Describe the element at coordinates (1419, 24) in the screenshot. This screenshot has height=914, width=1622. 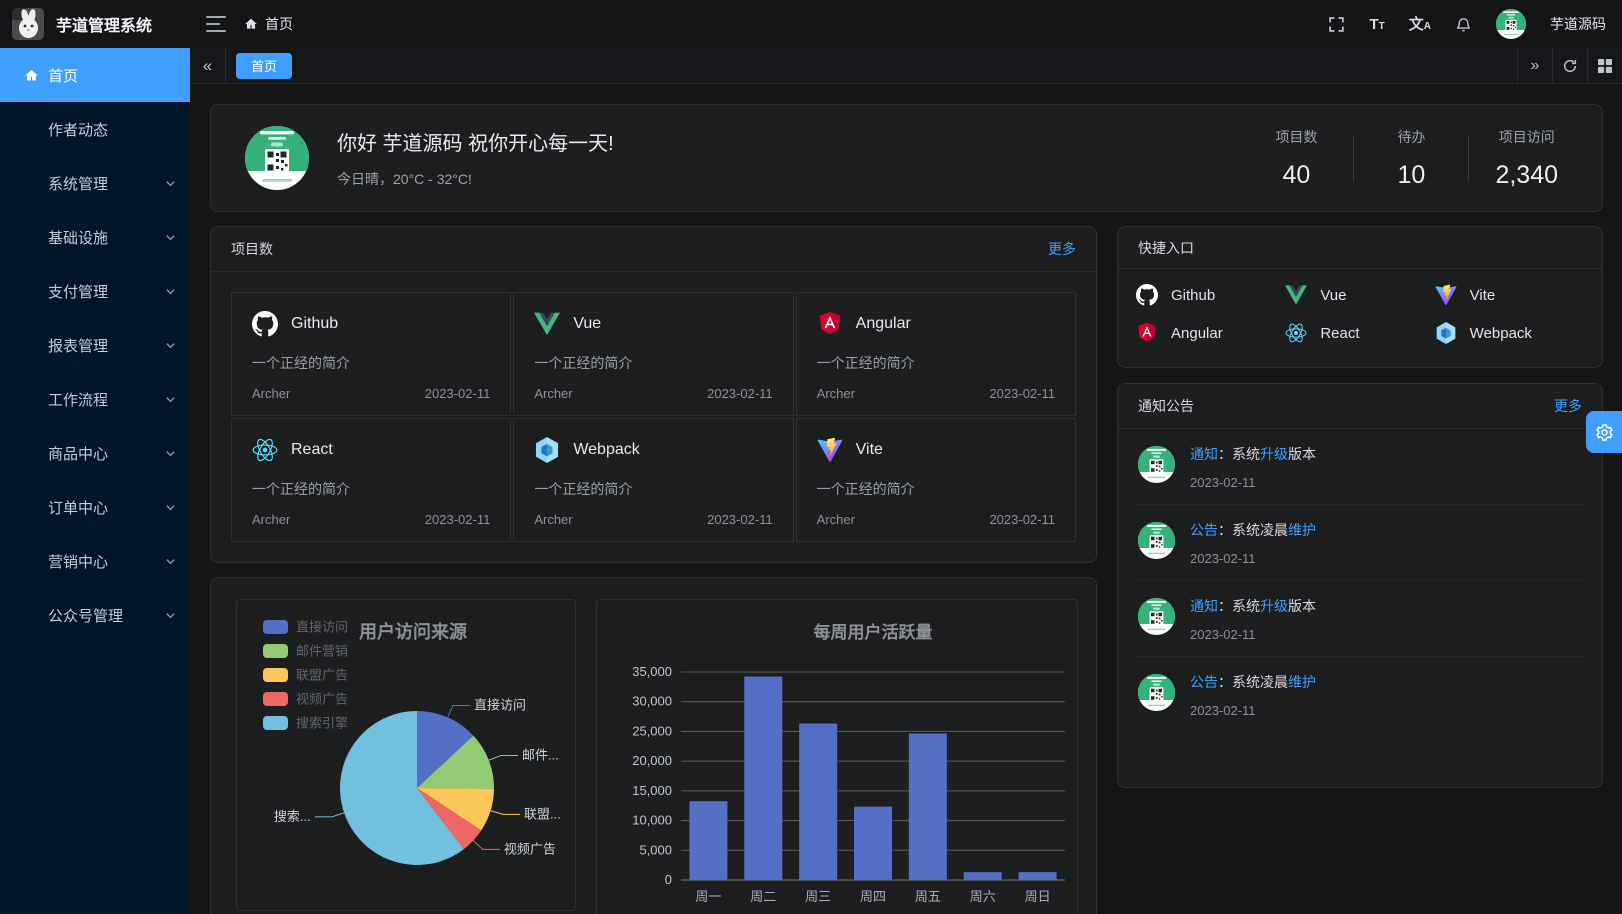
I see `translate-icon: 文A` at that location.